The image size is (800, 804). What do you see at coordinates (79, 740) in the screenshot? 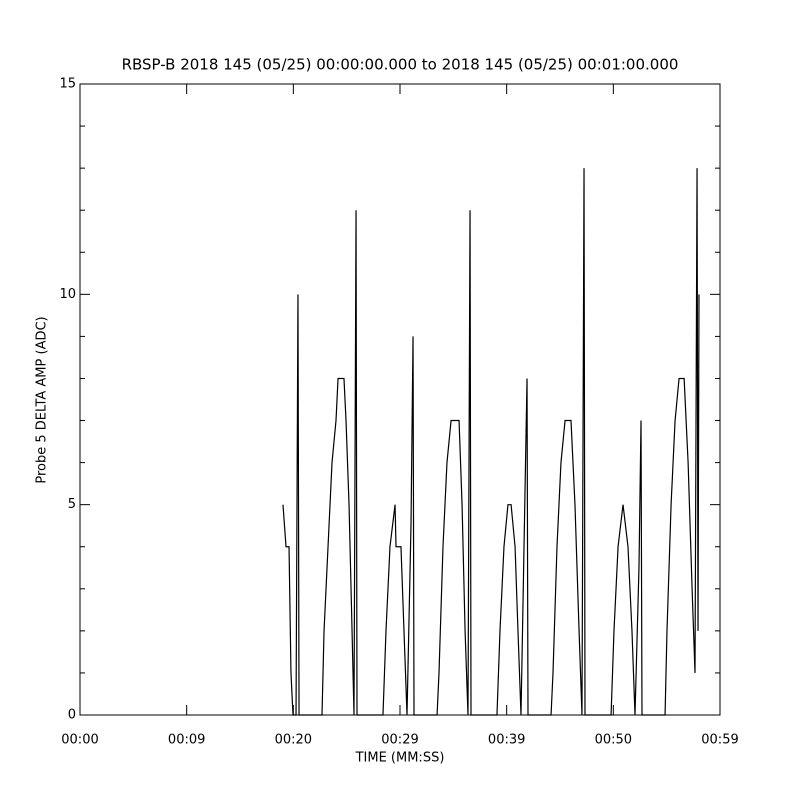
I see `x-tick-label: 00:00` at bounding box center [79, 740].